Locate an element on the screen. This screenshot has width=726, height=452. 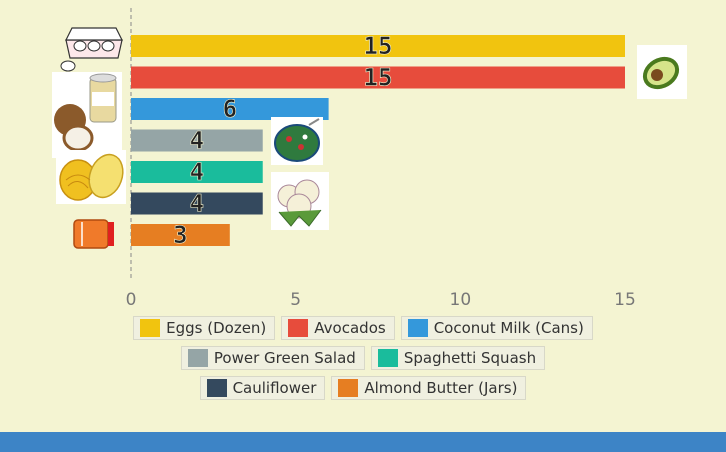
legend-row-2: Power Green Salad Spaghetti Squash is located at coordinates (363, 358).